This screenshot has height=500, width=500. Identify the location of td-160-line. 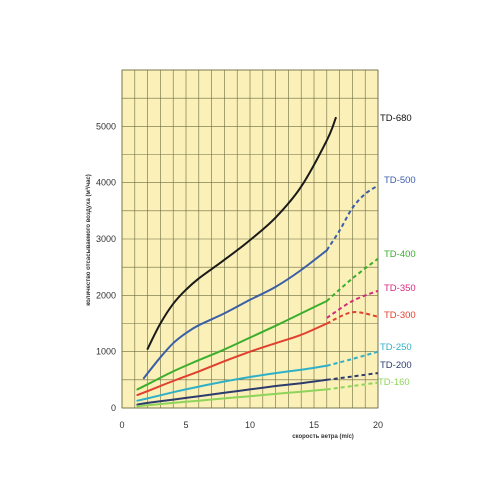
(232, 398).